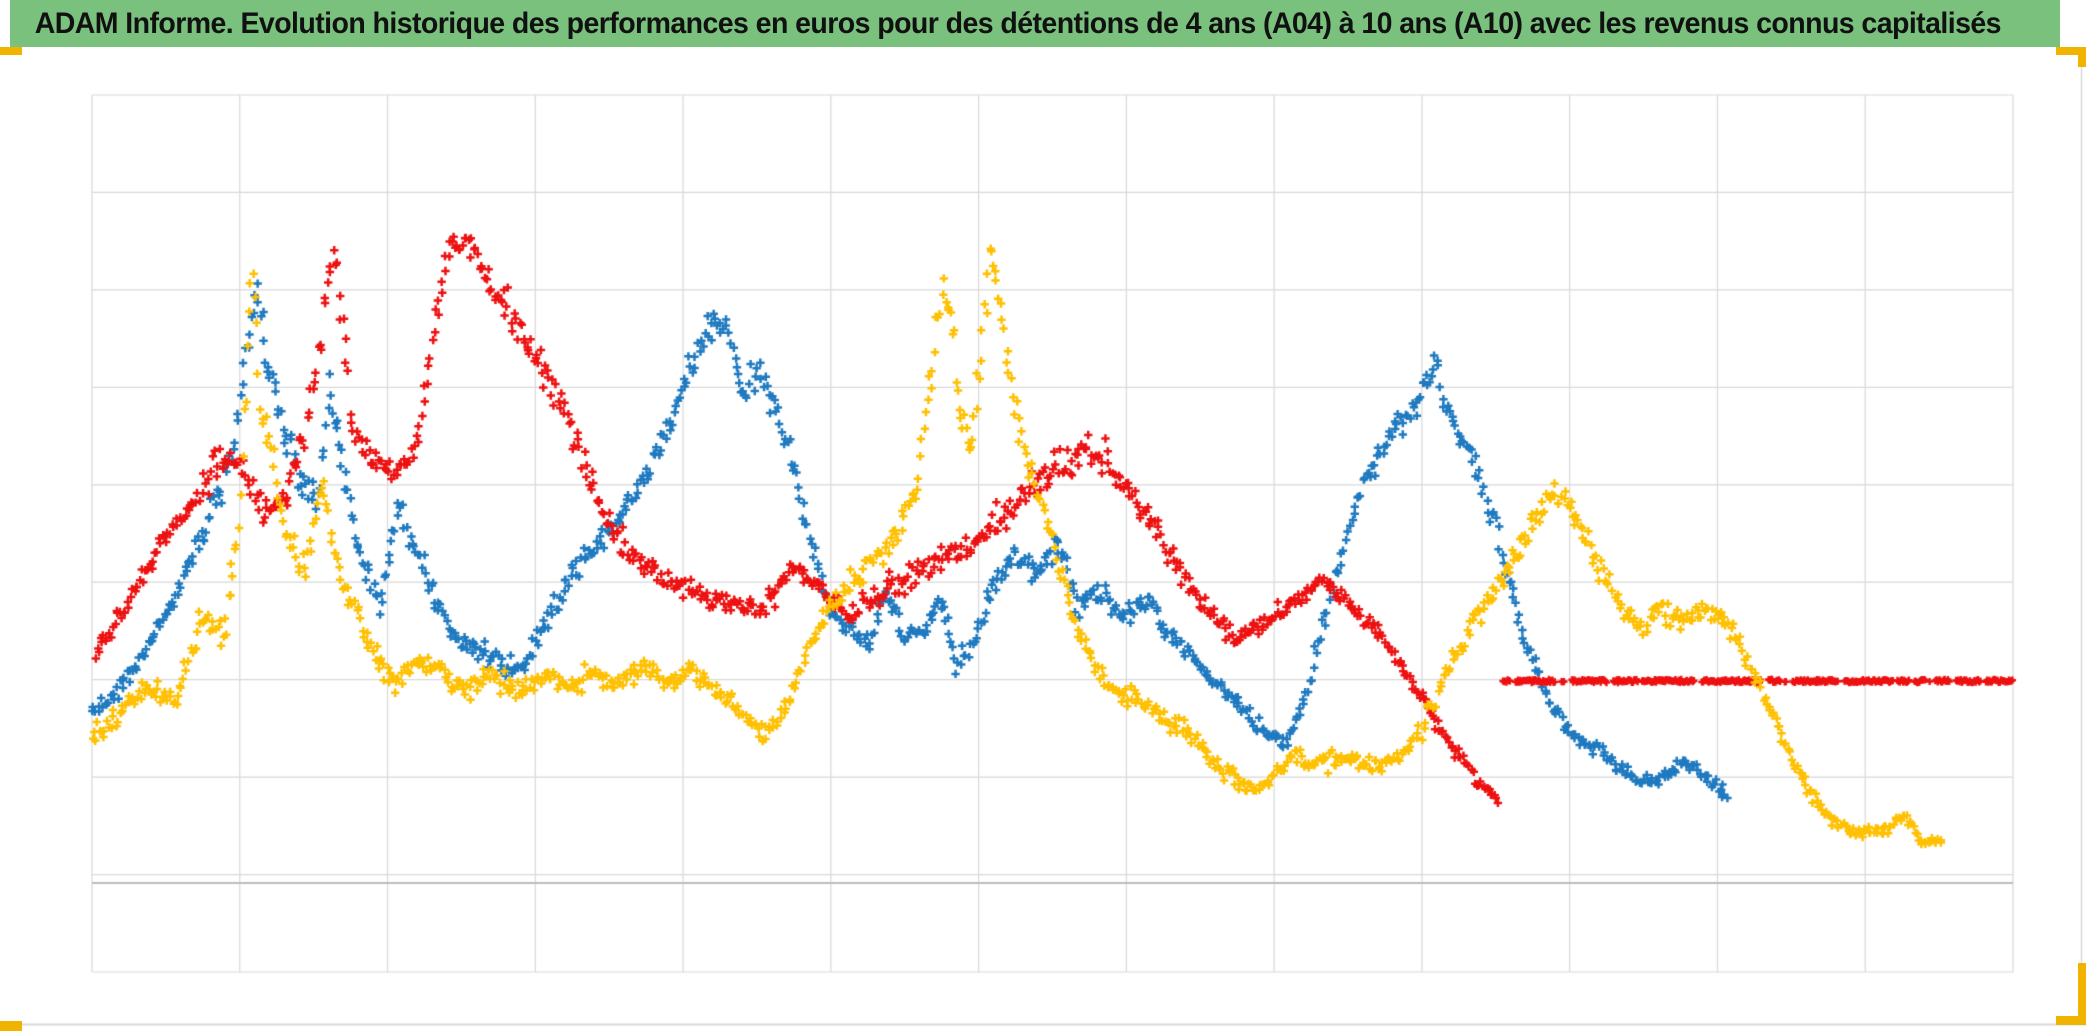 Image resolution: width=2086 pixels, height=1031 pixels. Describe the element at coordinates (2082, 57) in the screenshot. I see `print-area-corner-top-right-stub` at that location.